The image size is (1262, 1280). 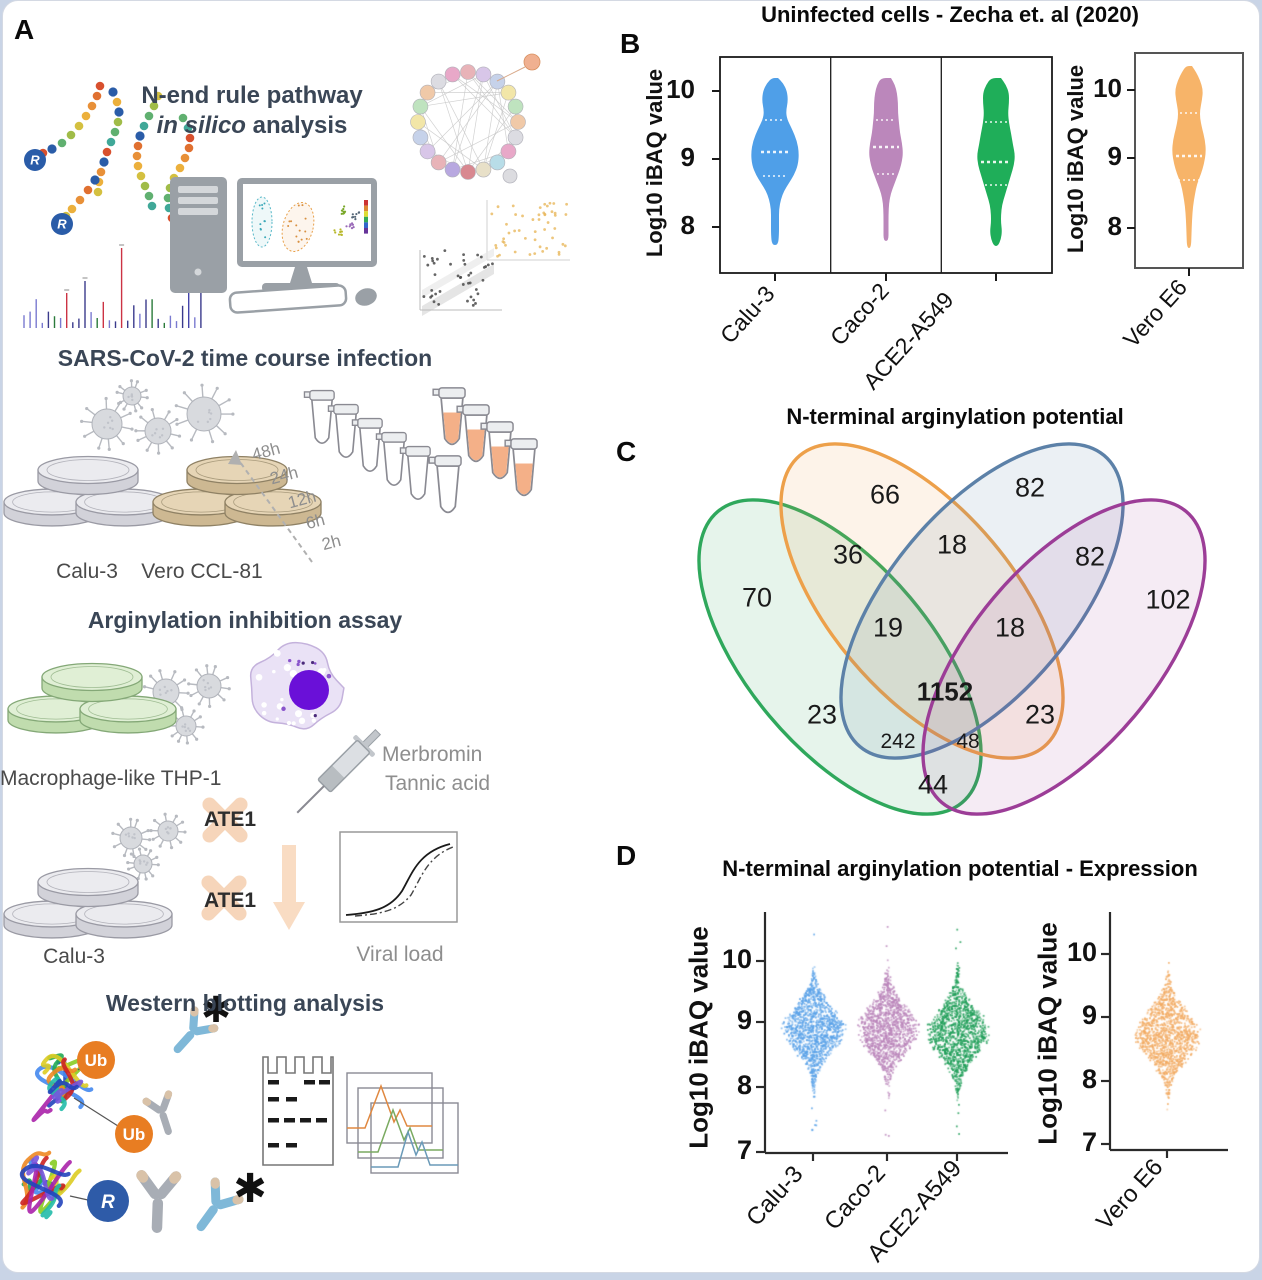 What do you see at coordinates (1089, 1015) in the screenshot?
I see `d-vero-ytick-9: 9` at bounding box center [1089, 1015].